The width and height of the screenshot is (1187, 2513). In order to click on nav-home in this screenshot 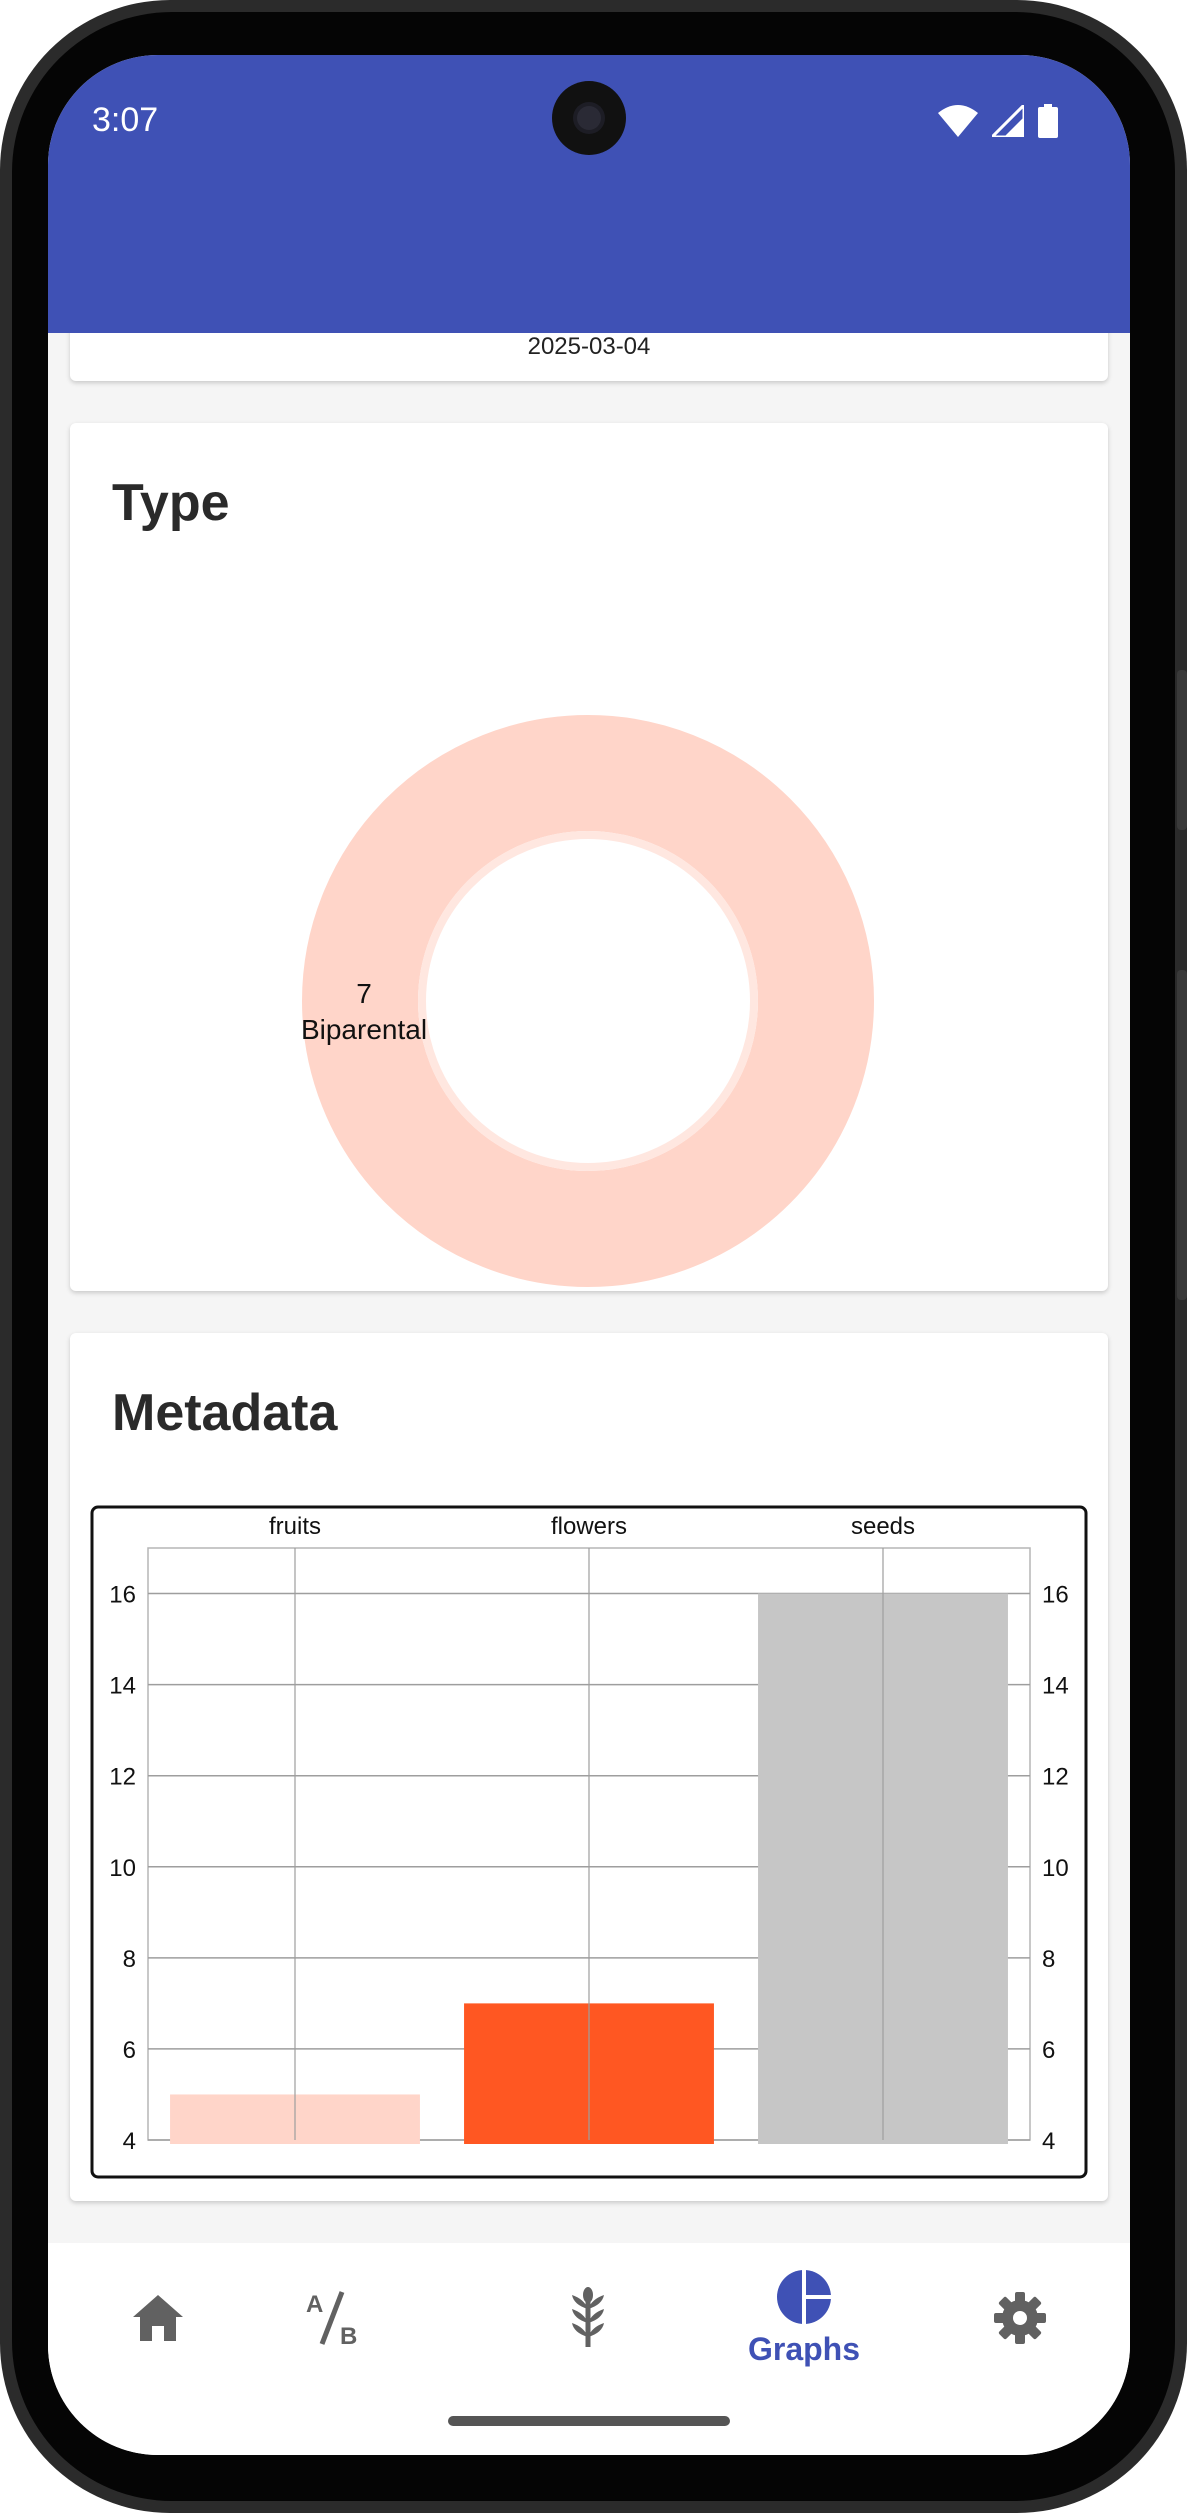, I will do `click(158, 2318)`.